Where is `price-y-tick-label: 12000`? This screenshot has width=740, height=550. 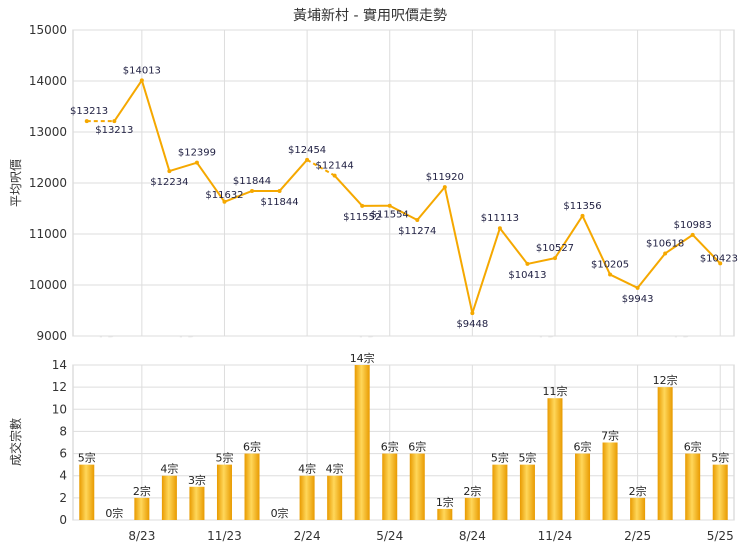 price-y-tick-label: 12000 is located at coordinates (48, 183).